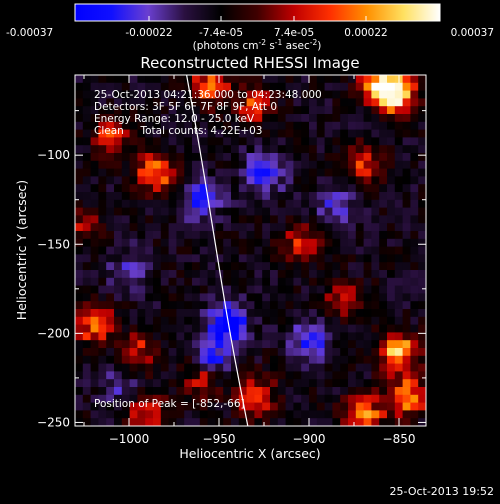 Image resolution: width=500 pixels, height=504 pixels. Describe the element at coordinates (148, 33) in the screenshot. I see `colorbar-tick-label: -0.00022` at that location.